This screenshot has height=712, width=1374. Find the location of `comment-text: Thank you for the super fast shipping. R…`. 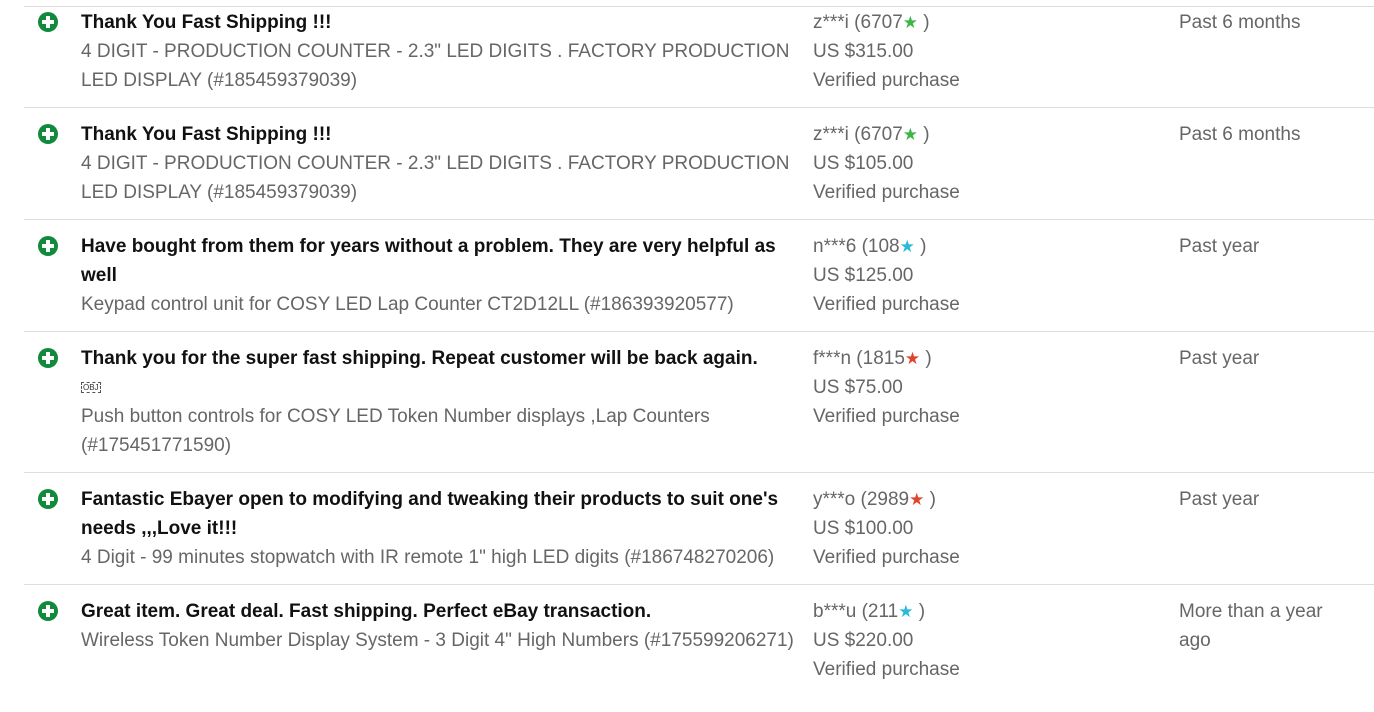

comment-text: Thank you for the super fast shipping. R… is located at coordinates (419, 358).